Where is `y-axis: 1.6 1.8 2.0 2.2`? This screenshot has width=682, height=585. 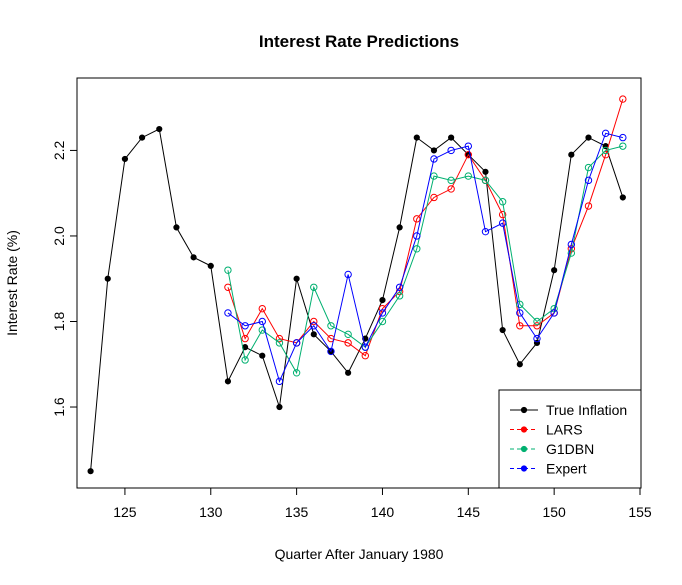
y-axis: 1.6 1.8 2.0 2.2 is located at coordinates (64, 278).